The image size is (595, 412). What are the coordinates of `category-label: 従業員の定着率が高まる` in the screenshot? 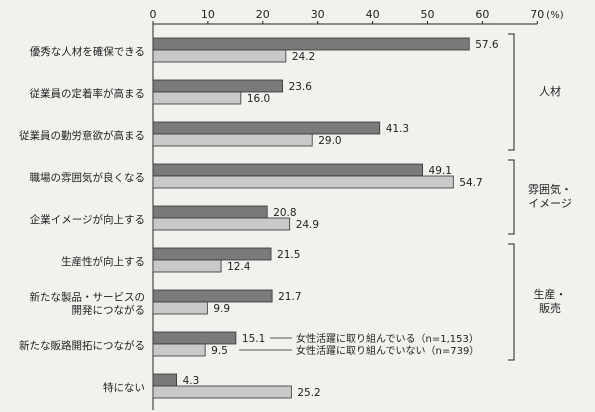 It's located at (88, 93).